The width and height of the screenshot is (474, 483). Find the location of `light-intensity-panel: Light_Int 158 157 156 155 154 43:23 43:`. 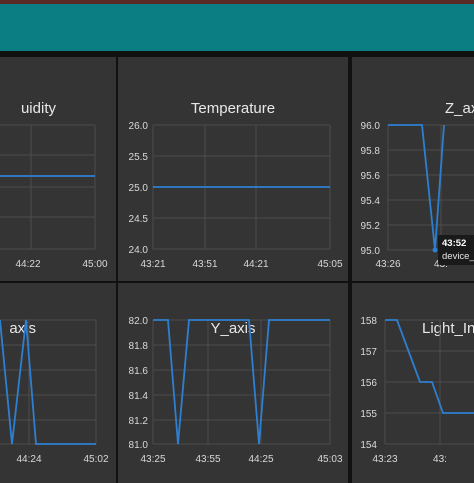

light-intensity-panel: Light_Int 158 157 156 155 154 43:23 43: is located at coordinates (413, 383).